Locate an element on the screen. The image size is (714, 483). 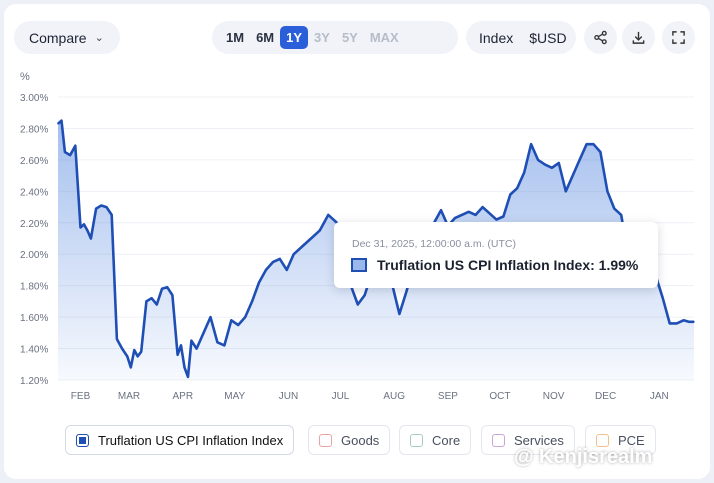
share-icon is located at coordinates (600, 37).